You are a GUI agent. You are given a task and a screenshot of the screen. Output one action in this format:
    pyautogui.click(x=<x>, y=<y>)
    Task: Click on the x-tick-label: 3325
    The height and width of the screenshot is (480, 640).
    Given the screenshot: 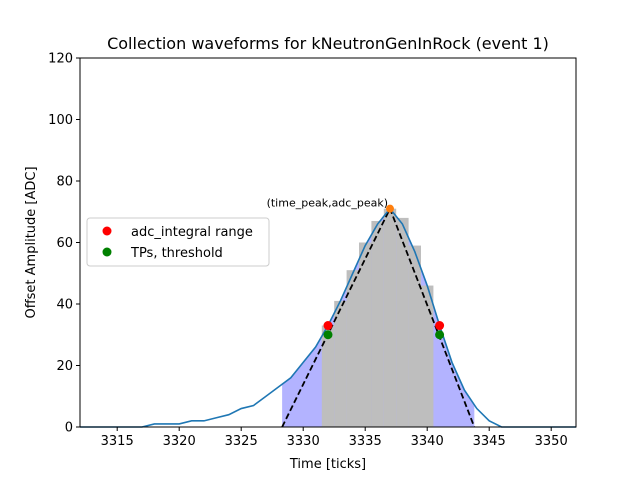 What is the action you would take?
    pyautogui.click(x=241, y=441)
    